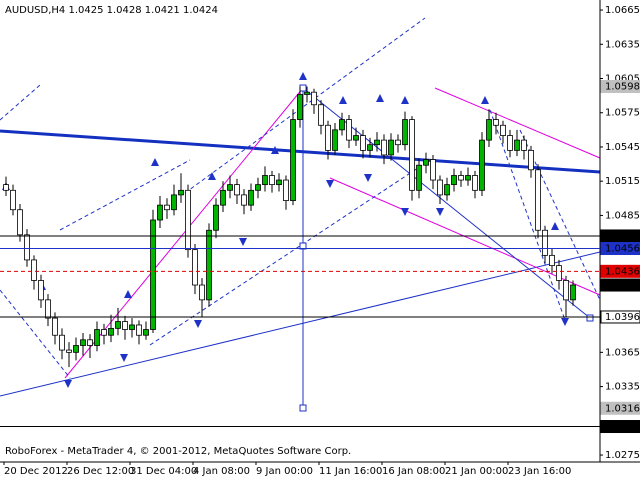 This screenshot has height=480, width=640. What do you see at coordinates (221, 471) in the screenshot?
I see `x-tick-label: 4 Jan 08:00` at bounding box center [221, 471].